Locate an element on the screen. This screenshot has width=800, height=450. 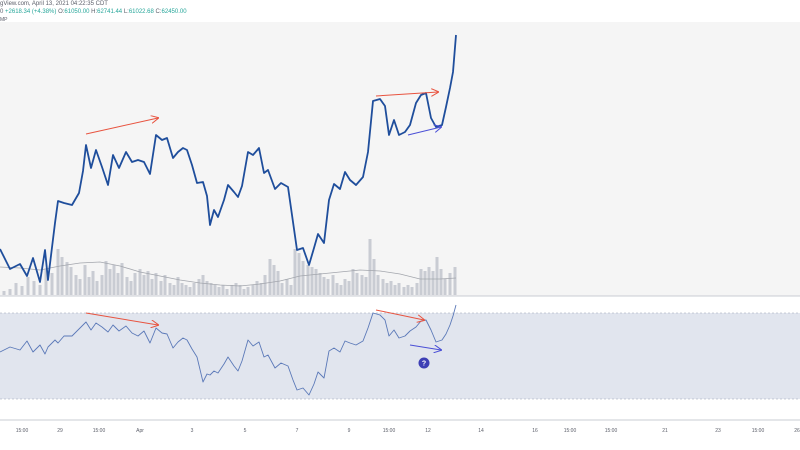
change-value: +2618.34 (+4.38%) is located at coordinates (31, 12).